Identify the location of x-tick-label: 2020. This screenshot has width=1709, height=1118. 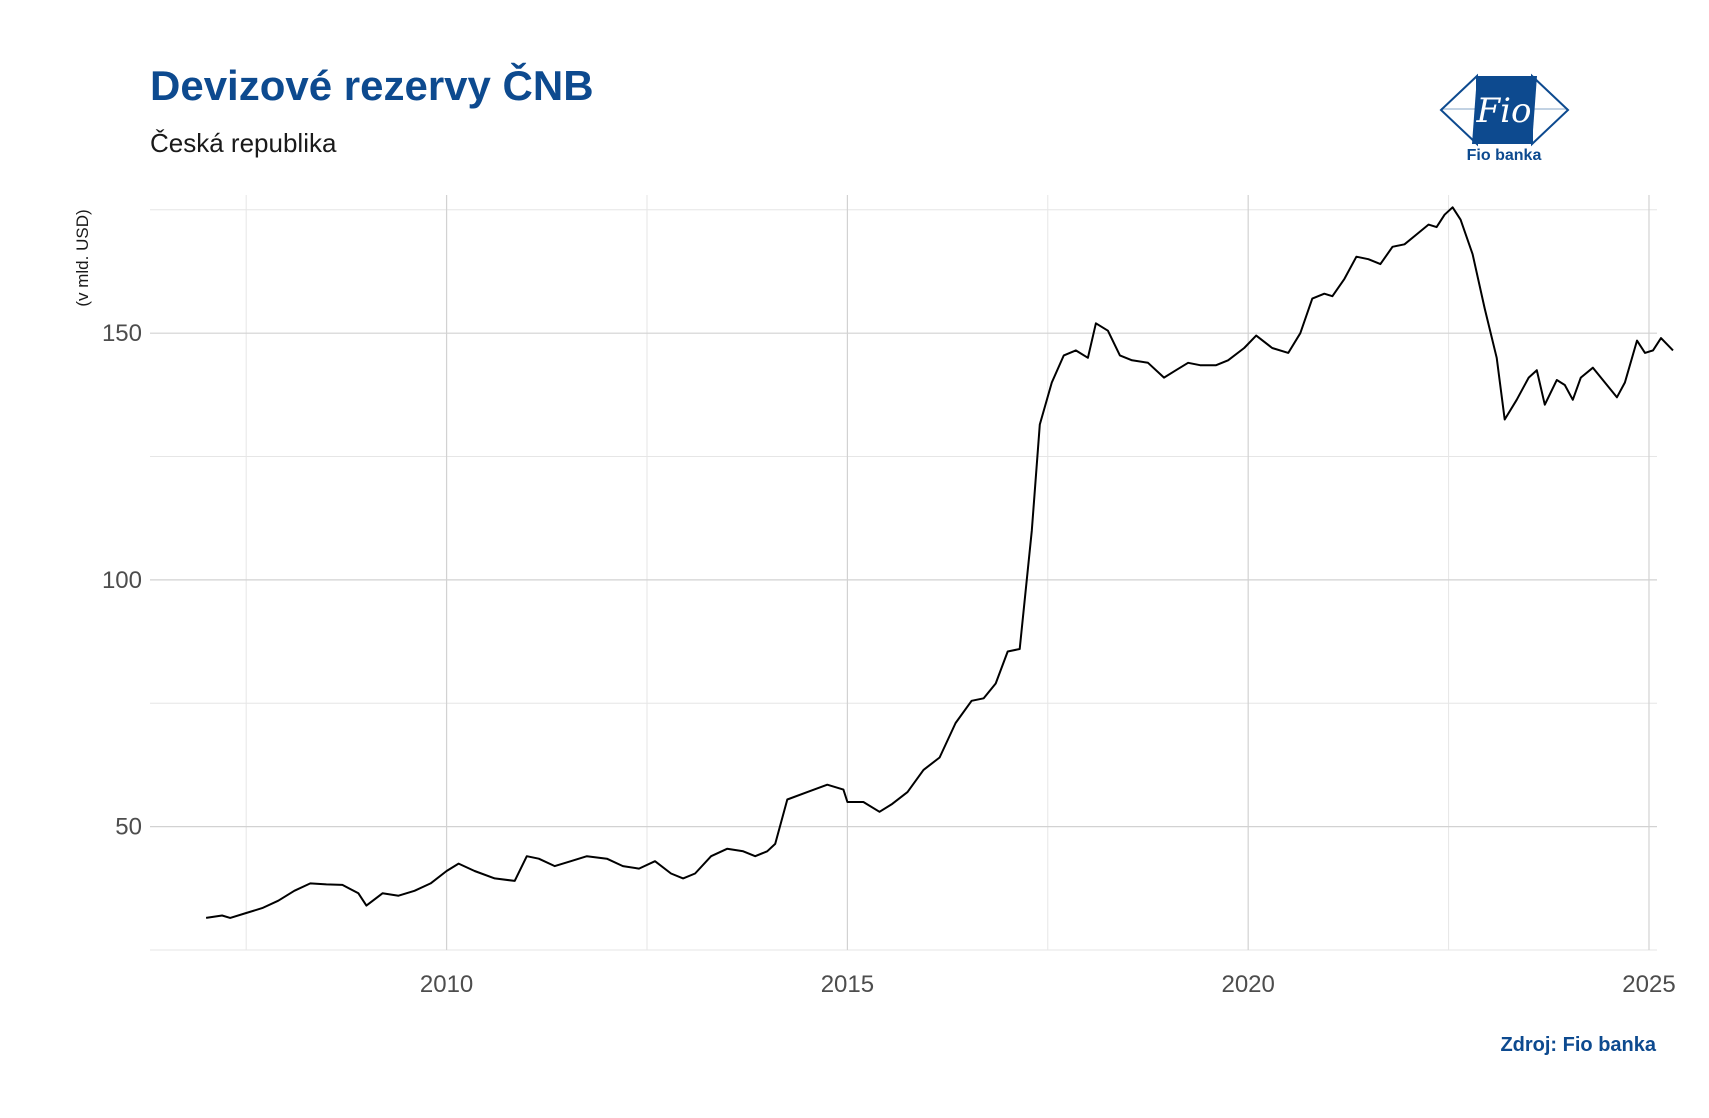
(1247, 984).